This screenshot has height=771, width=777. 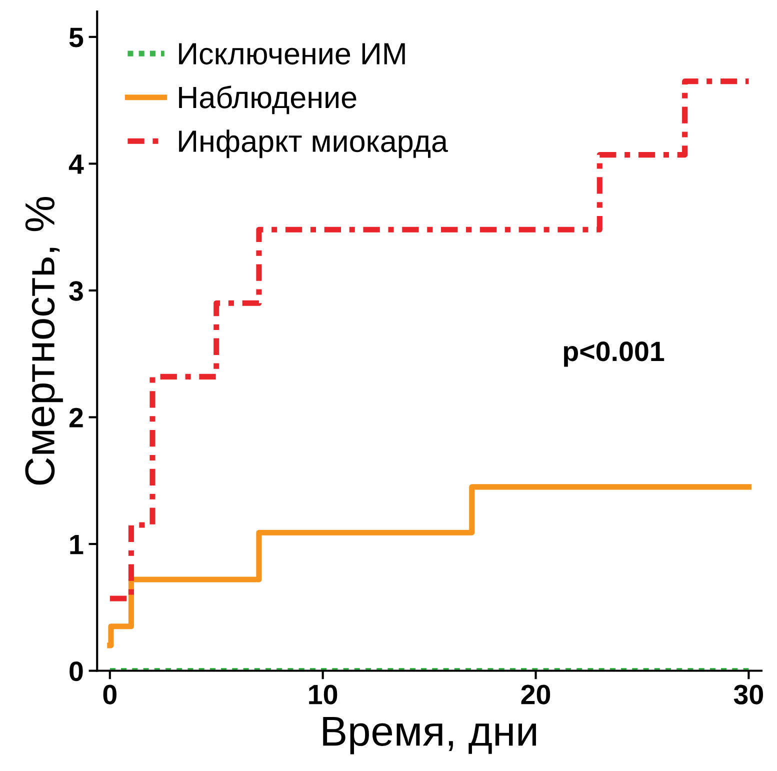 What do you see at coordinates (748, 694) in the screenshot?
I see `x-tick-label: 30` at bounding box center [748, 694].